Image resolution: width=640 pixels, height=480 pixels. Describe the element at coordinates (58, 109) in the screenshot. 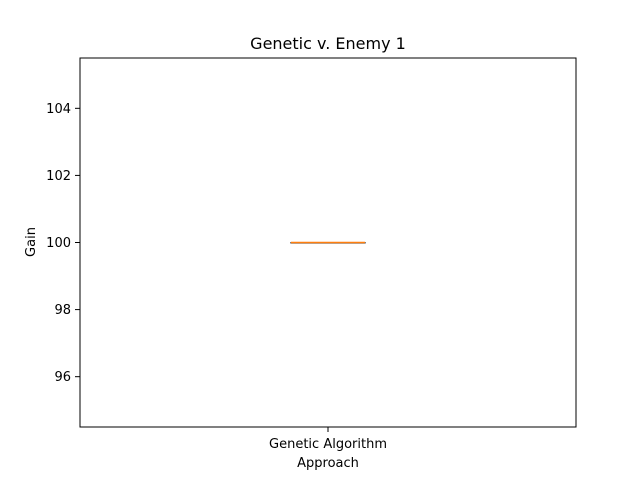

I see `y-tick-label: 104` at that location.